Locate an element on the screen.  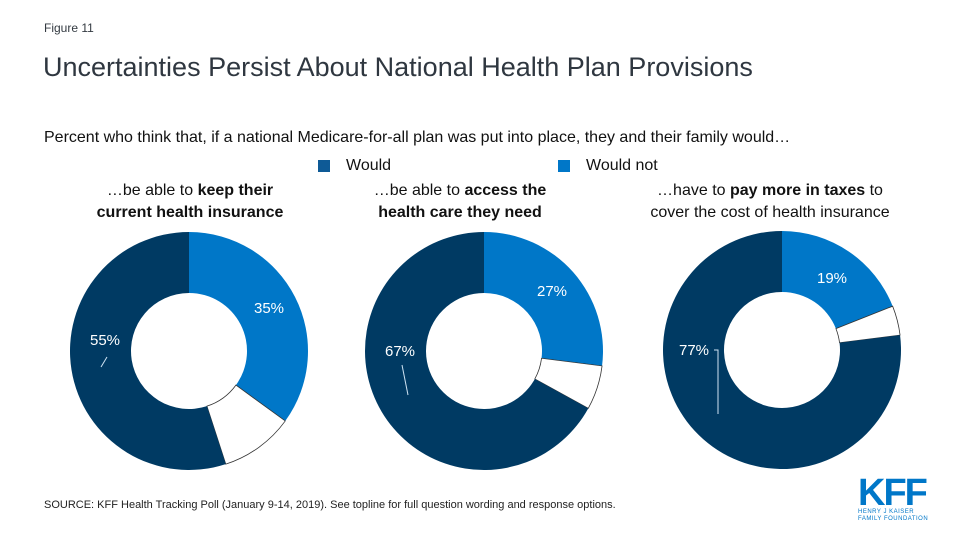
legend-swatch-would is located at coordinates (324, 166).